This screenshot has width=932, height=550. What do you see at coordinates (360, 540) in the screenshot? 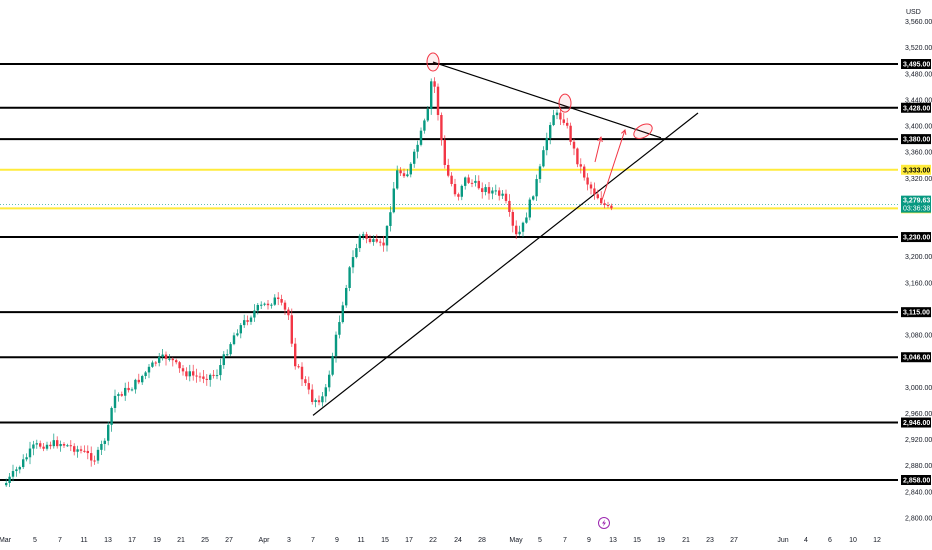
I see `time-tick-label: 11` at bounding box center [360, 540].